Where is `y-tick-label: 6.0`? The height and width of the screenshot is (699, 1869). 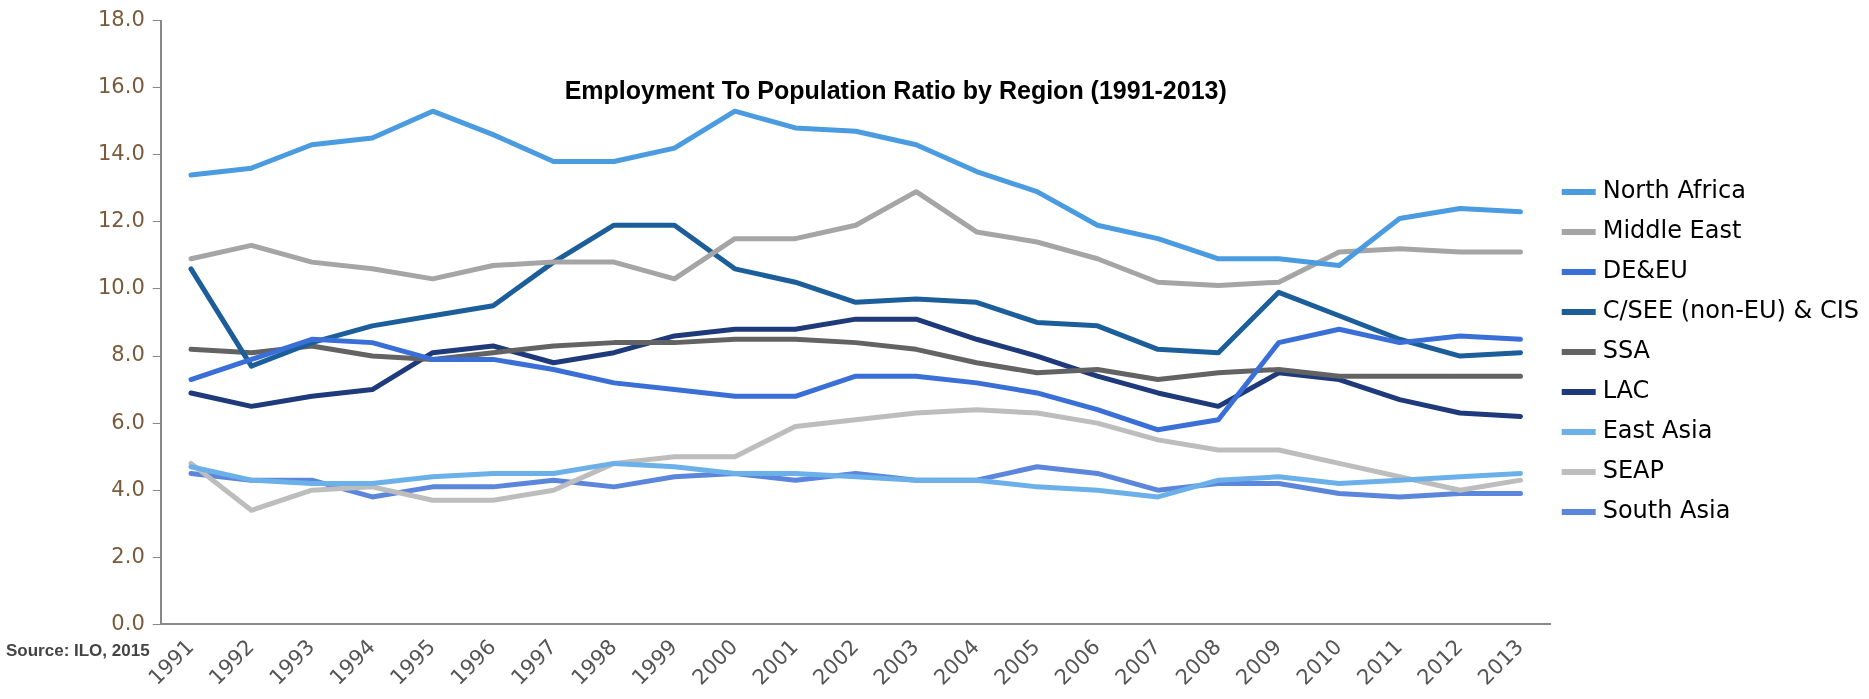 y-tick-label: 6.0 is located at coordinates (128, 421).